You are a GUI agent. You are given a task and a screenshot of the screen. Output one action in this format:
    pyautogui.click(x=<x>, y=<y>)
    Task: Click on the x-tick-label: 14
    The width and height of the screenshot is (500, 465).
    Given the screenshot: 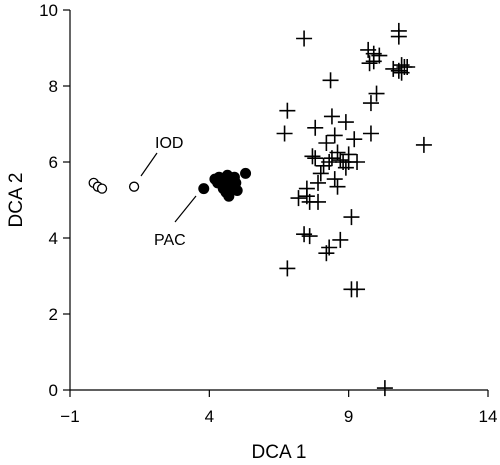 What is the action you would take?
    pyautogui.click(x=488, y=416)
    